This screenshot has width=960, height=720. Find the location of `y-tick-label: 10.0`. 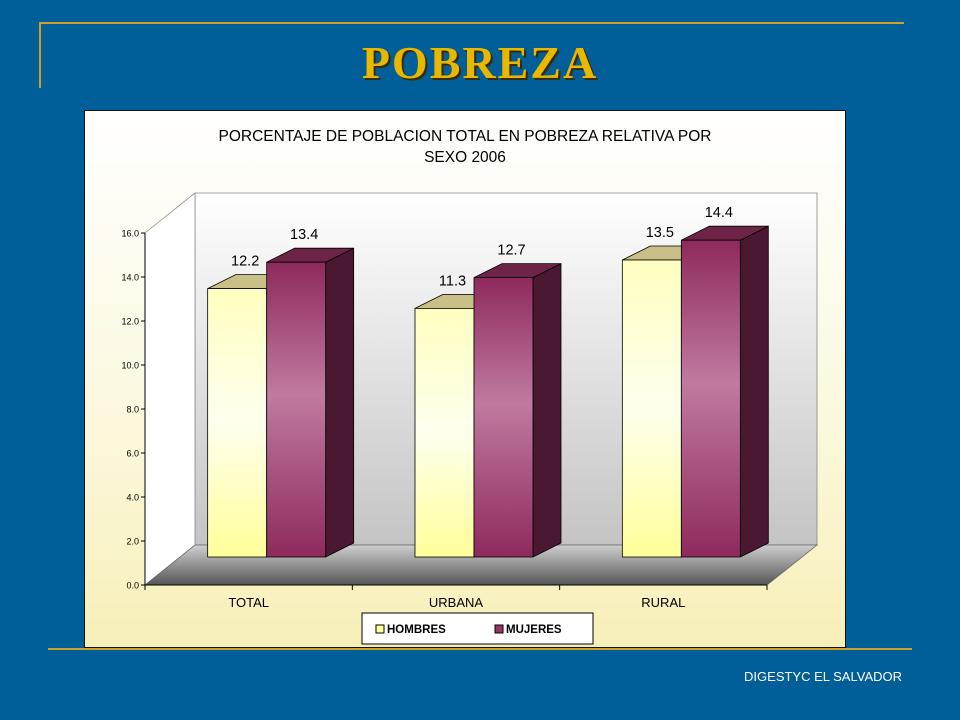

y-tick-label: 10.0 is located at coordinates (130, 366).